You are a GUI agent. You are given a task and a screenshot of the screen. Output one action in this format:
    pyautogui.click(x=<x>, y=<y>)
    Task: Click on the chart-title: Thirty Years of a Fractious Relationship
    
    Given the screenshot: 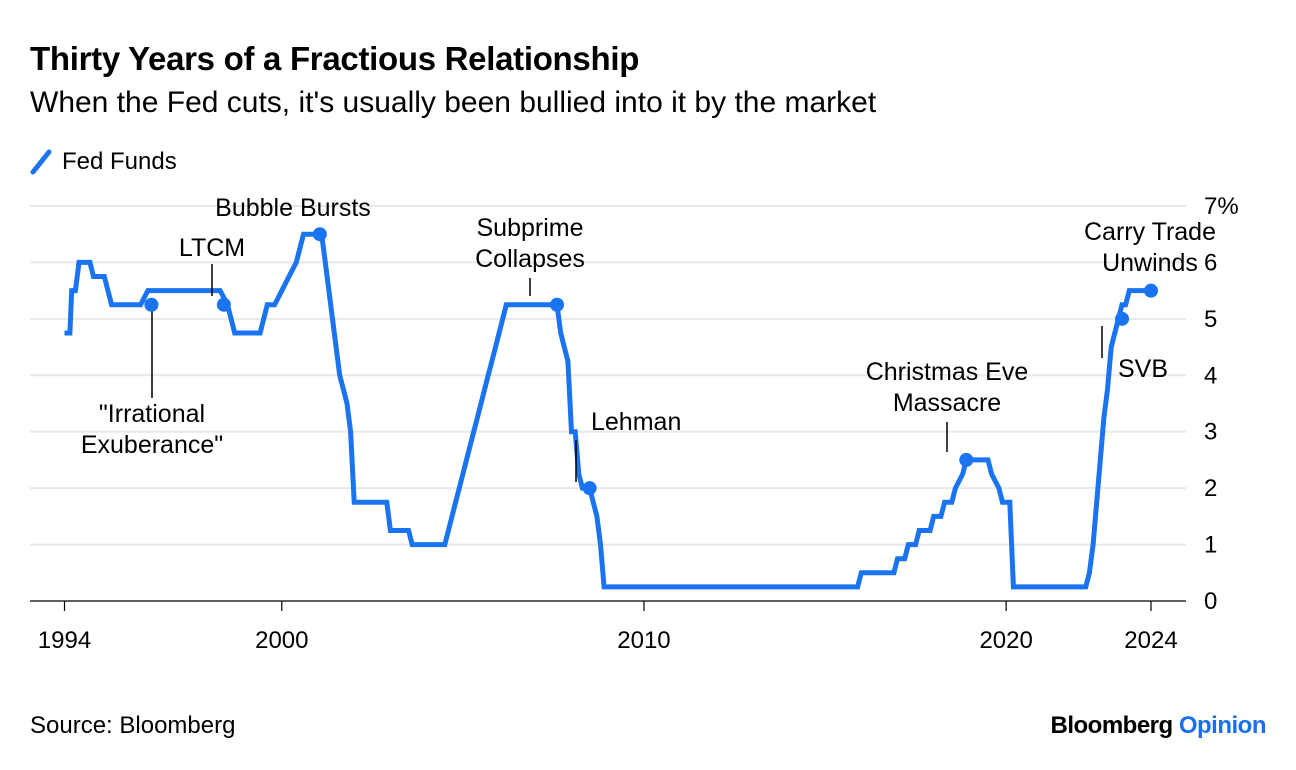 What is the action you would take?
    pyautogui.click(x=335, y=58)
    